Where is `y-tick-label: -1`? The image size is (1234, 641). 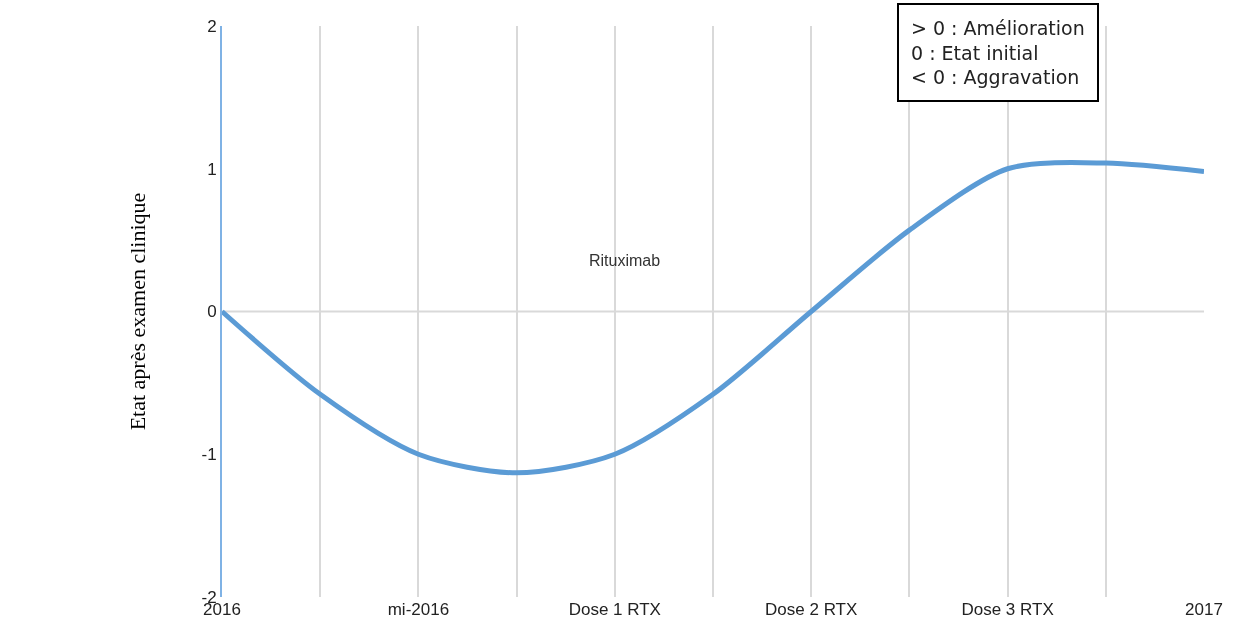
y-tick-label: -1 is located at coordinates (209, 455).